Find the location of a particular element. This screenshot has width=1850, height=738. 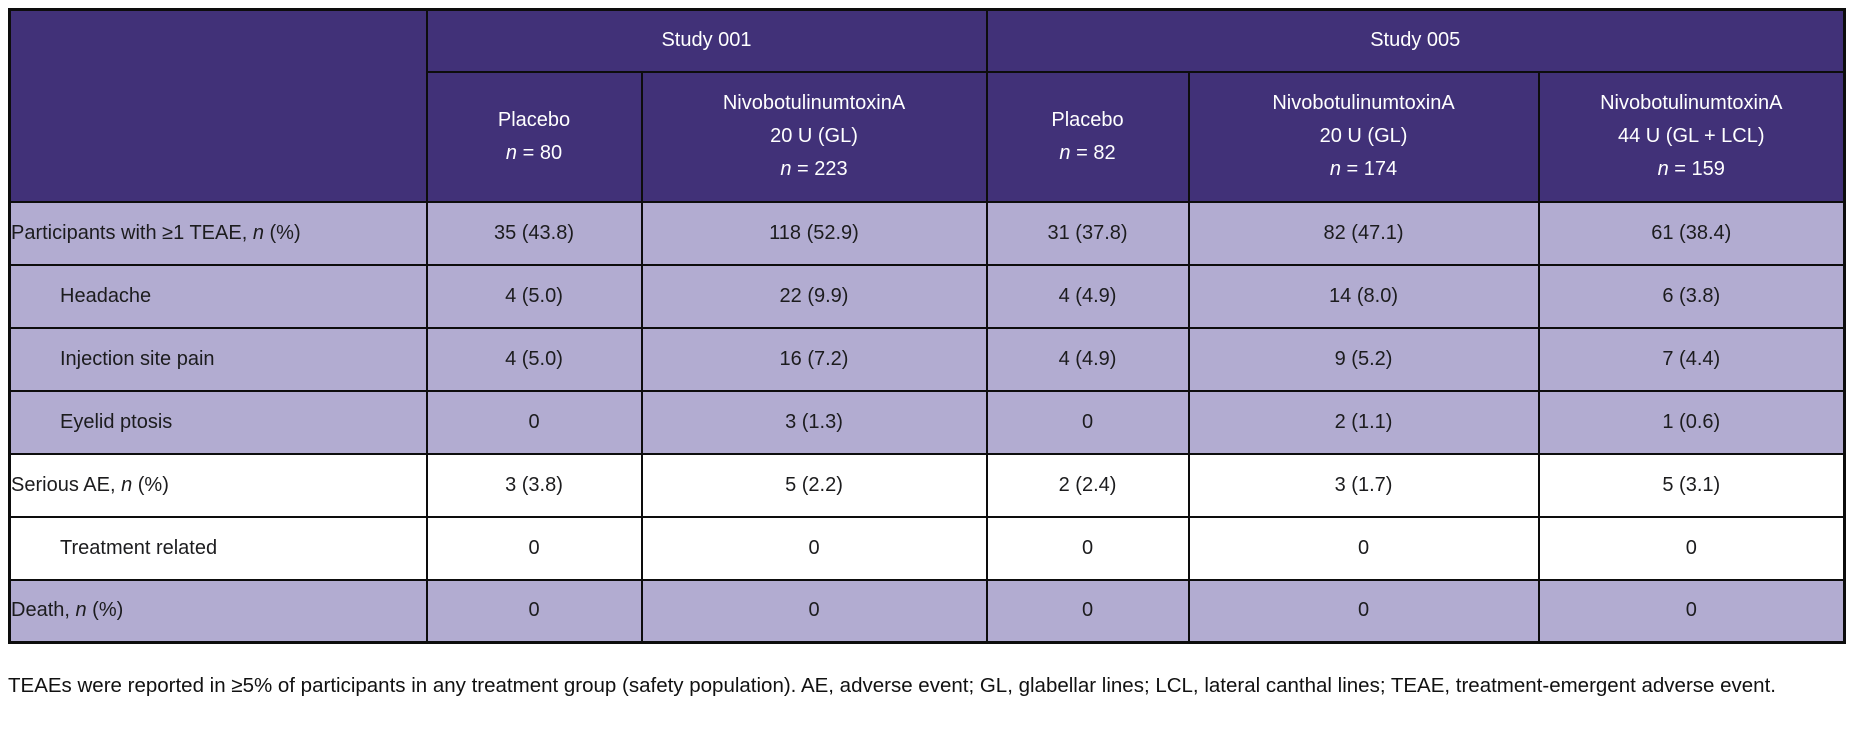

col-header-n: n = 159 is located at coordinates (1692, 169).